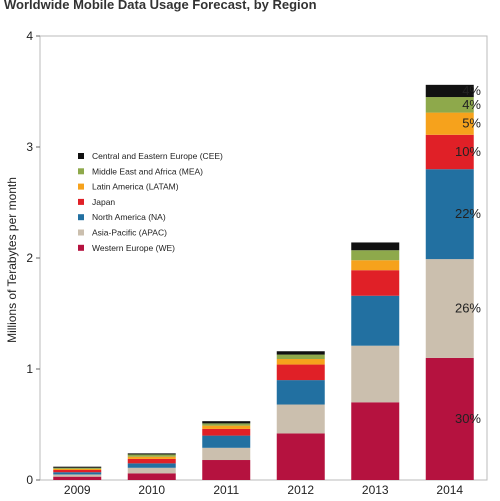 This screenshot has height=501, width=500. What do you see at coordinates (29, 147) in the screenshot?
I see `y-tick-label: 3` at bounding box center [29, 147].